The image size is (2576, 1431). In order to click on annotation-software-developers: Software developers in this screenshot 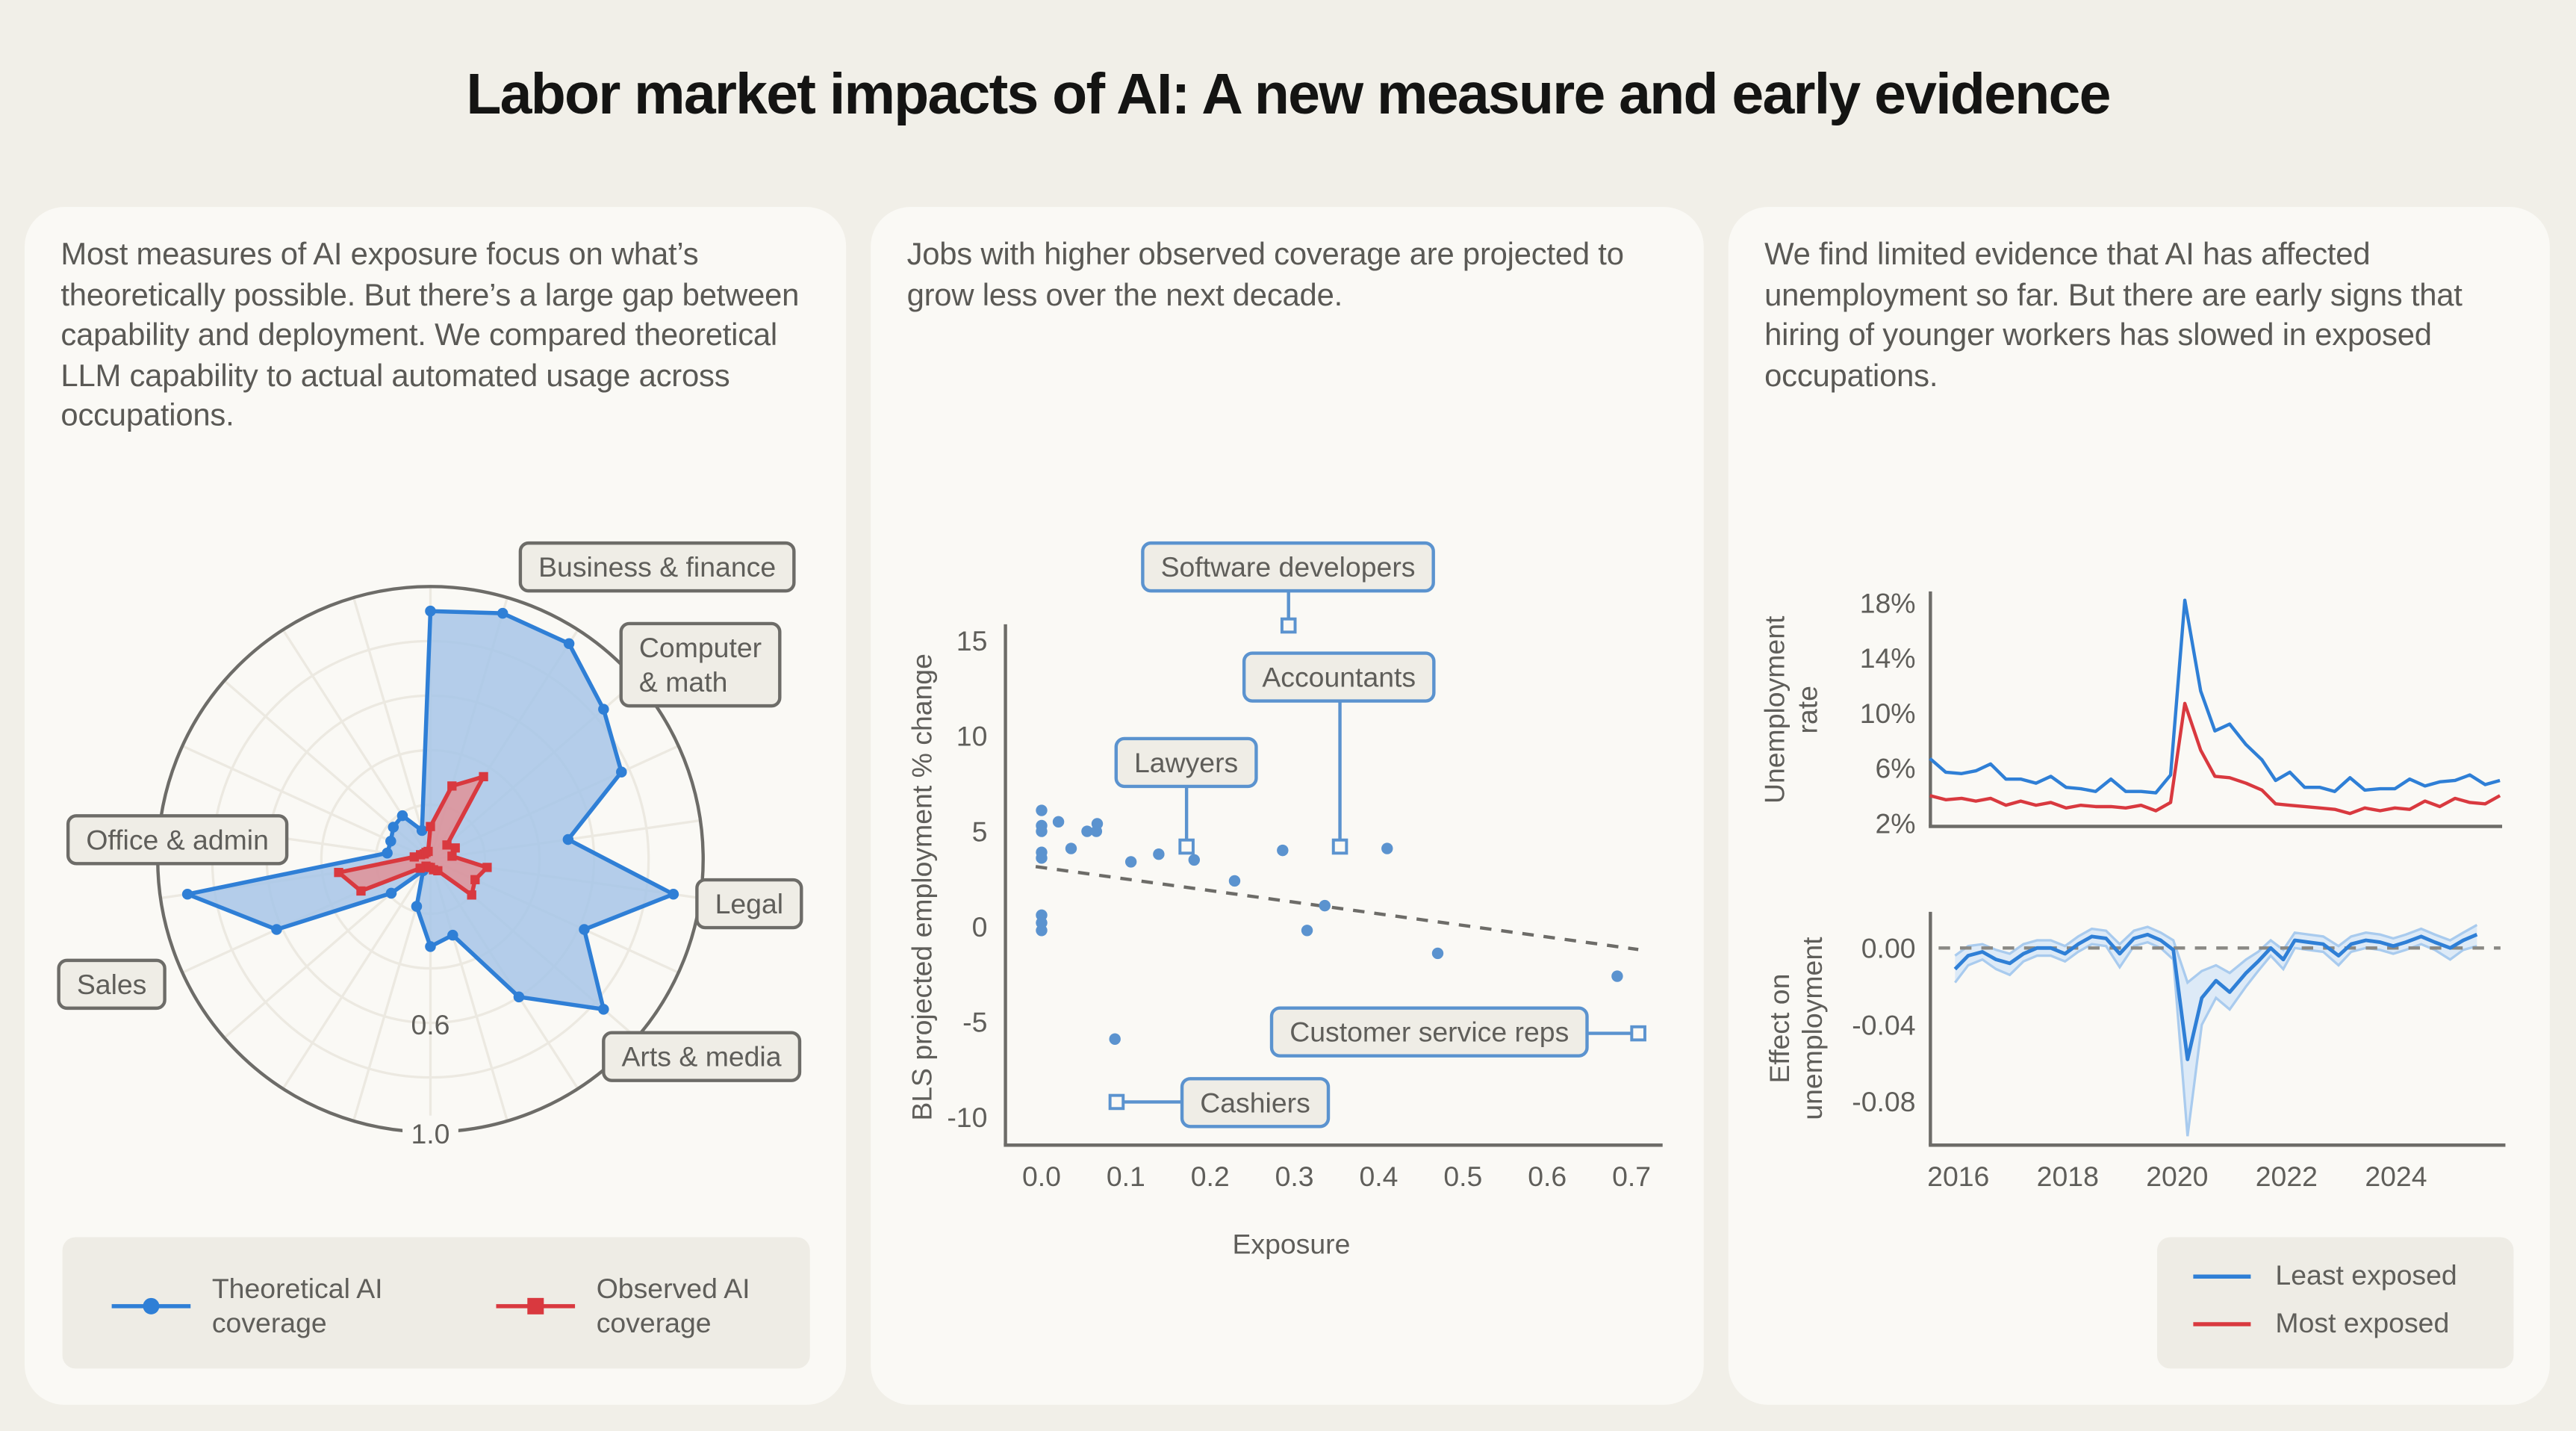, I will do `click(1288, 588)`.